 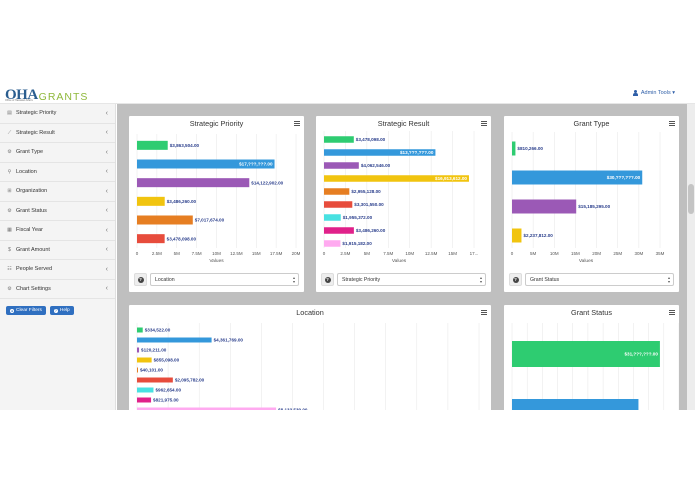 What do you see at coordinates (57, 250) in the screenshot?
I see `sidebar-item-grant-amount: $ Grant Amount ‹` at bounding box center [57, 250].